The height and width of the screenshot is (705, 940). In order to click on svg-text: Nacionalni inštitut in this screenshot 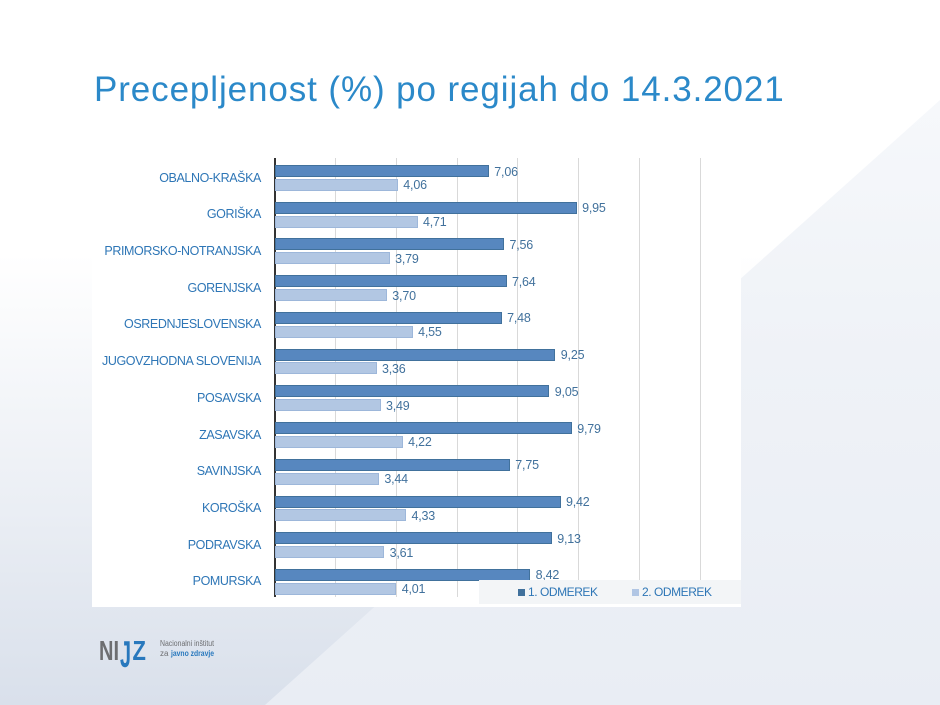, I will do `click(187, 643)`.